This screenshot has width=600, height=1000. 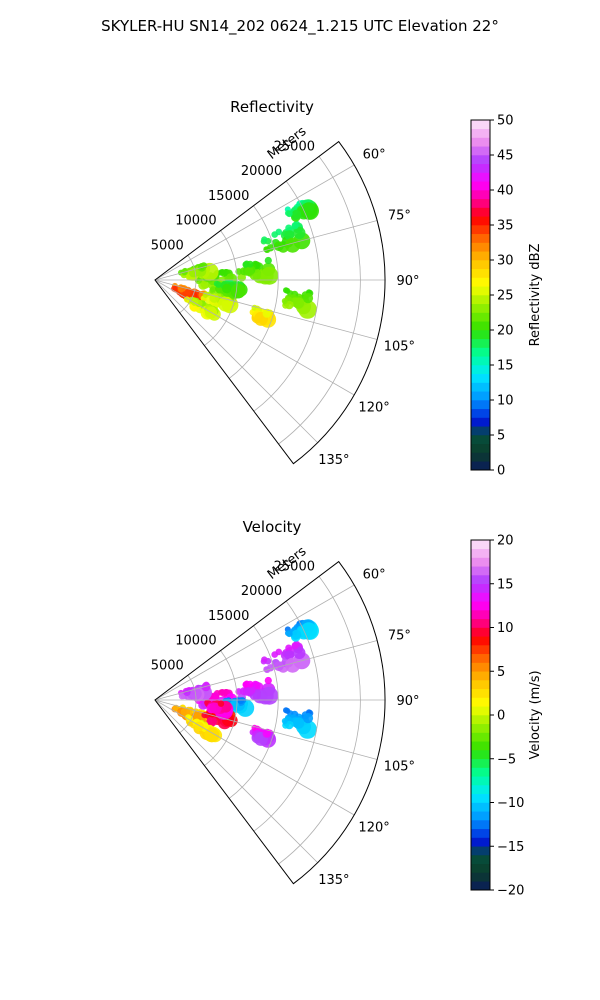 What do you see at coordinates (501, 471) in the screenshot?
I see `colorbar-tick-label: 0` at bounding box center [501, 471].